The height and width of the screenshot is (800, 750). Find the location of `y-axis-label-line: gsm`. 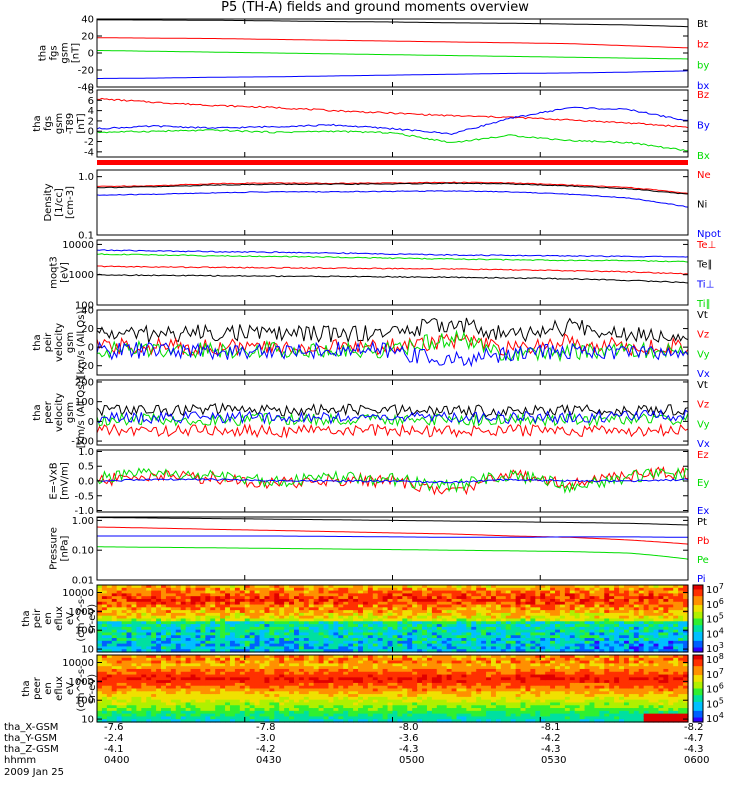

y-axis-label-line: gsm is located at coordinates (65, 52).